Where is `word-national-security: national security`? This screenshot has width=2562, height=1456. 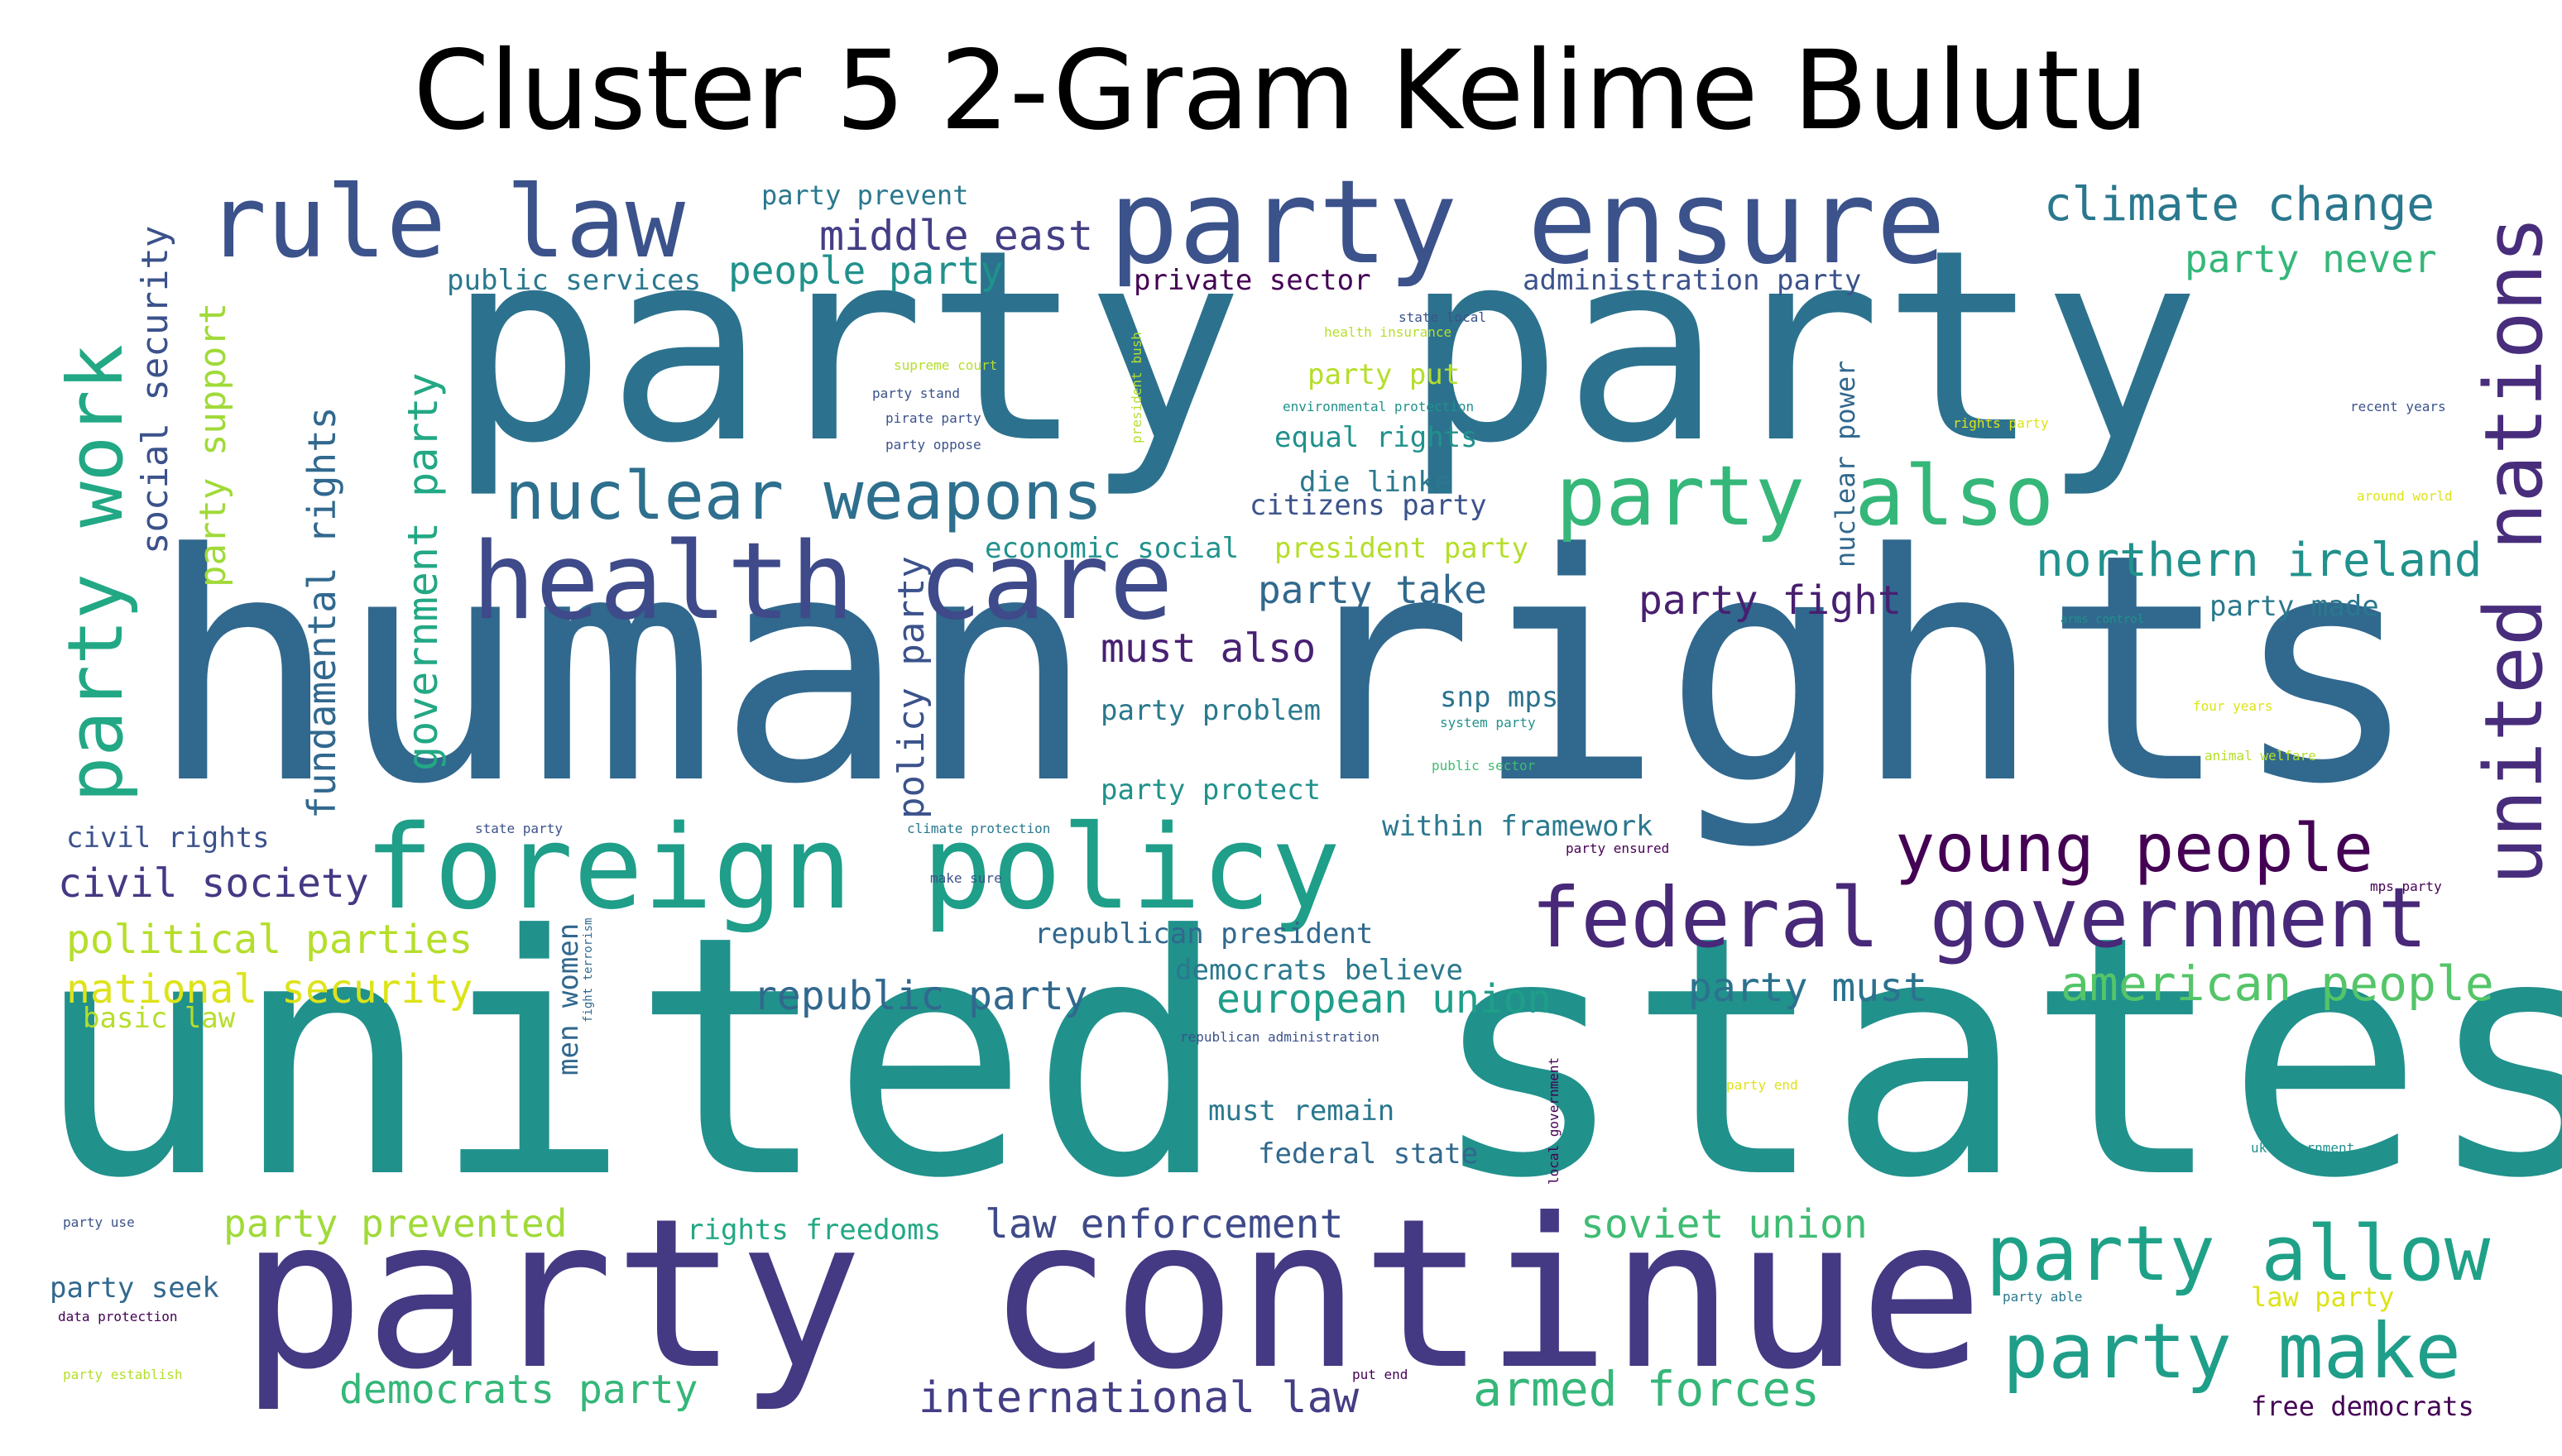 word-national-security: national security is located at coordinates (269, 989).